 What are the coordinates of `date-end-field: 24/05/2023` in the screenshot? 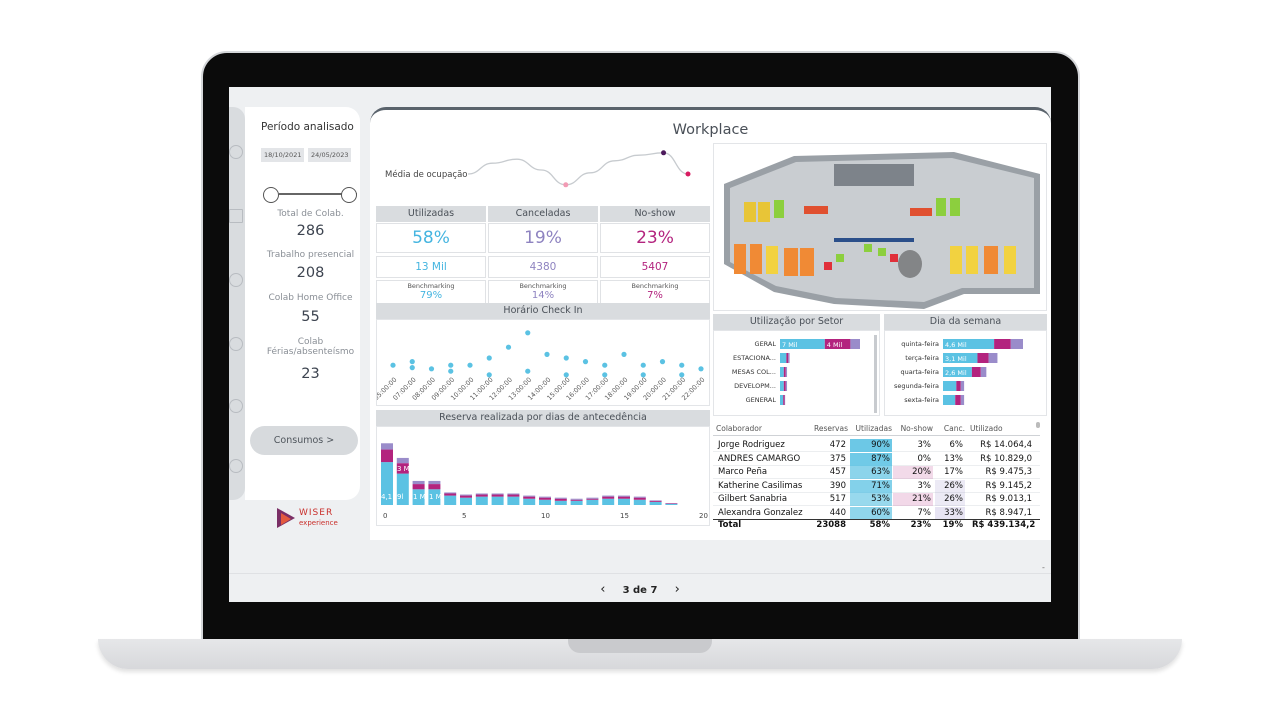 It's located at (330, 155).